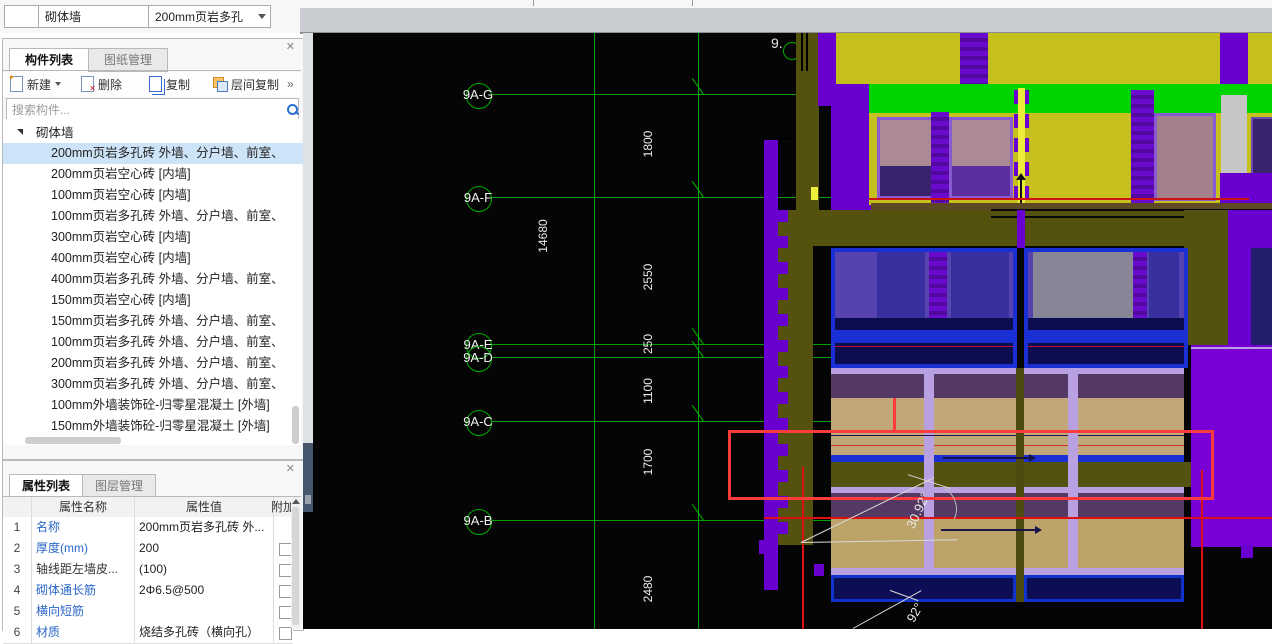 The height and width of the screenshot is (644, 1272). Describe the element at coordinates (204, 590) in the screenshot. I see `property-value: 2Φ6.5@500` at that location.